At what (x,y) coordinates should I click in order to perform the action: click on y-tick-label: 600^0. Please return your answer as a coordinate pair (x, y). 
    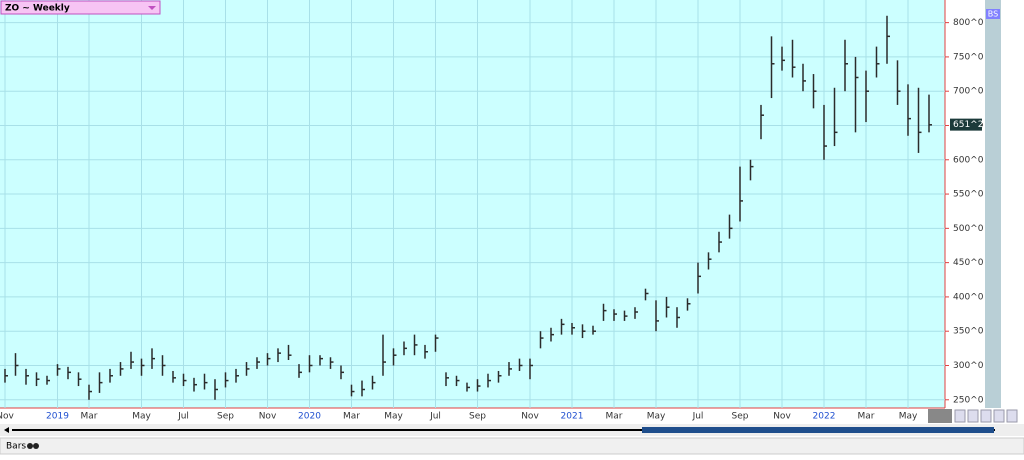
    Looking at the image, I should click on (968, 160).